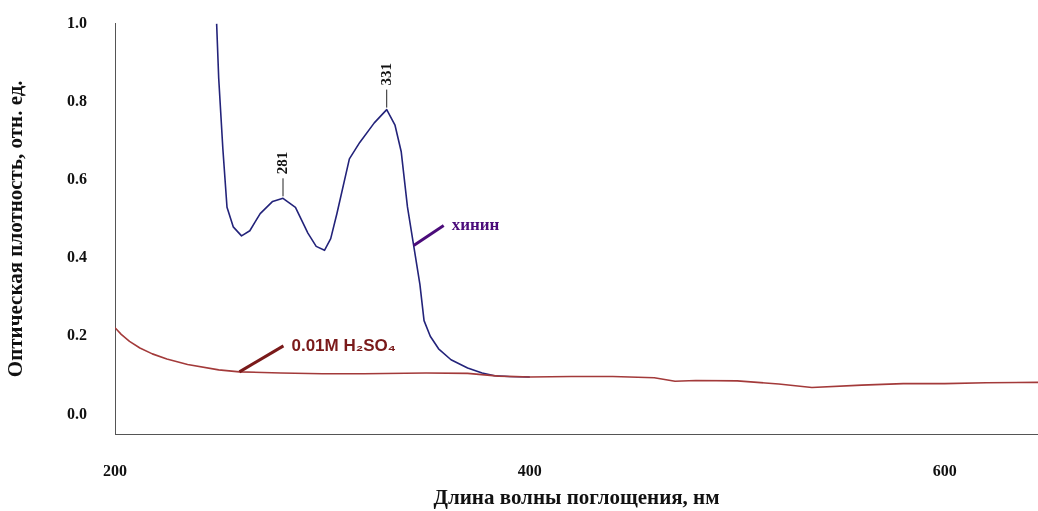 The image size is (1038, 511). Describe the element at coordinates (77, 22) in the screenshot. I see `y-tick-label: 1.0` at that location.